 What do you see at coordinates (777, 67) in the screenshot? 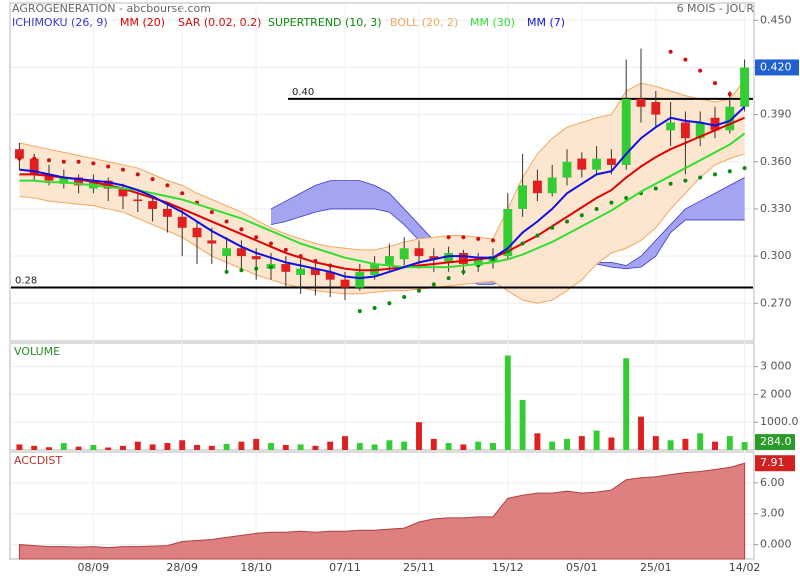
I see `price-badge` at bounding box center [777, 67].